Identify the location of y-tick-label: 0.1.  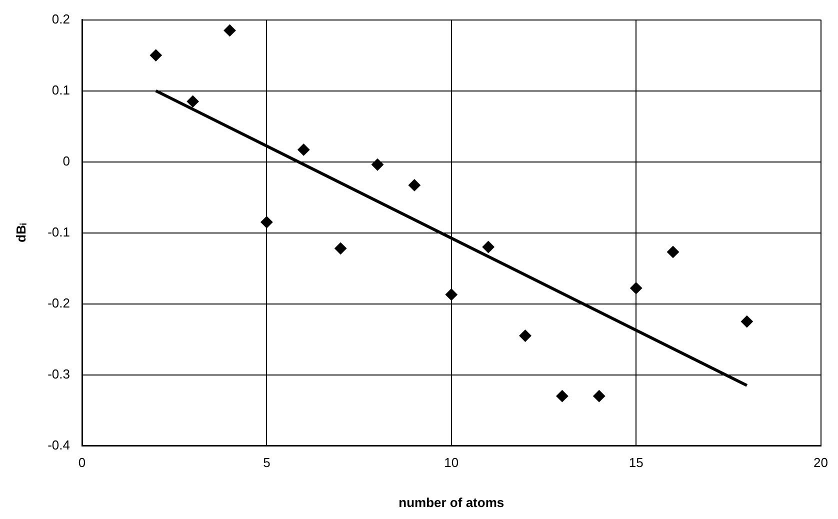
(61, 90).